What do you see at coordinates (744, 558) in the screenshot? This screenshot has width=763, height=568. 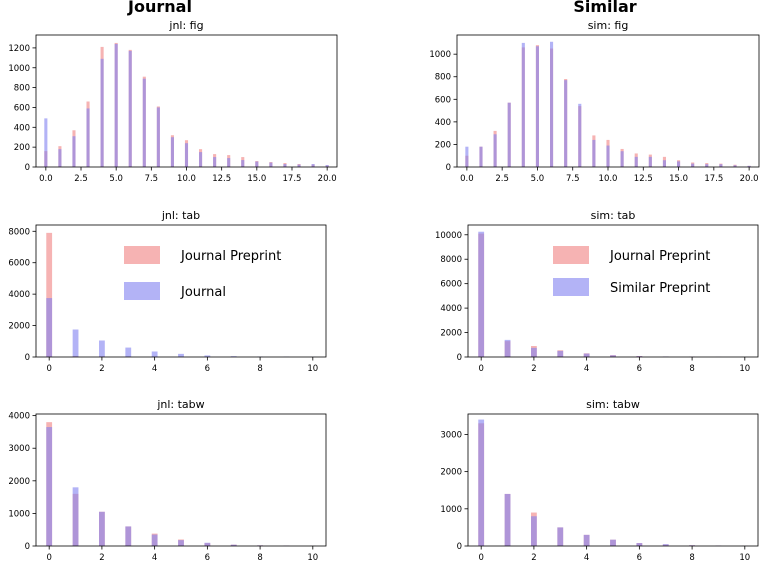 I see `x-tick-label: 10` at bounding box center [744, 558].